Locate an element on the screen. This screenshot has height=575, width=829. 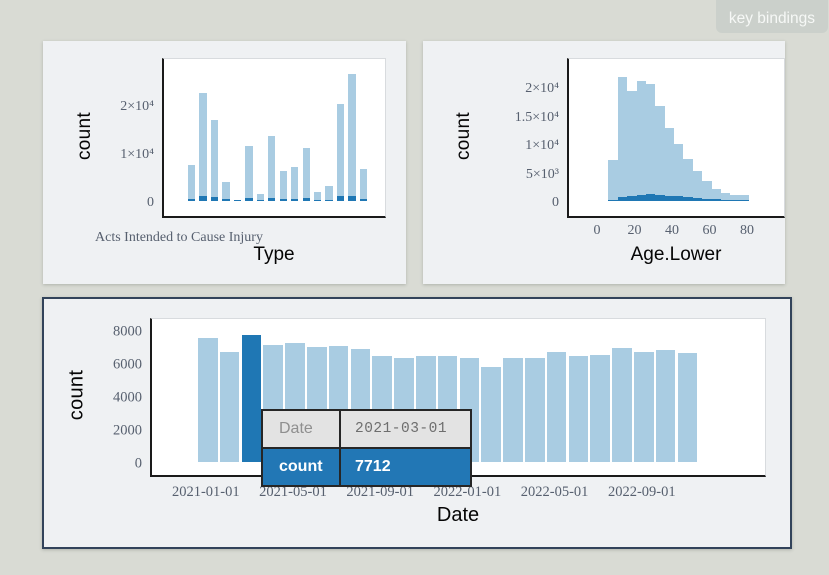
x-axis-tick-label: 2022-01-01 is located at coordinates (467, 492).